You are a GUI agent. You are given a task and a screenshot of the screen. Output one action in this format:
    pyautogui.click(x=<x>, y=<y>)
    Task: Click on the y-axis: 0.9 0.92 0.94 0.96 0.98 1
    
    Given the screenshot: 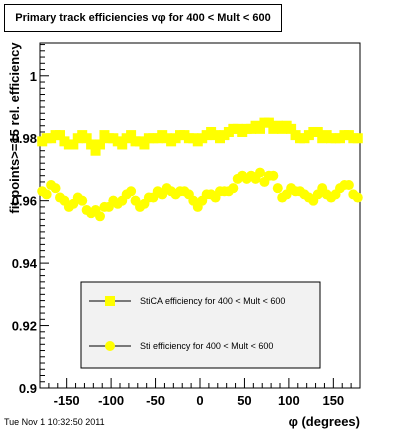 What is the action you would take?
    pyautogui.click(x=30, y=220)
    